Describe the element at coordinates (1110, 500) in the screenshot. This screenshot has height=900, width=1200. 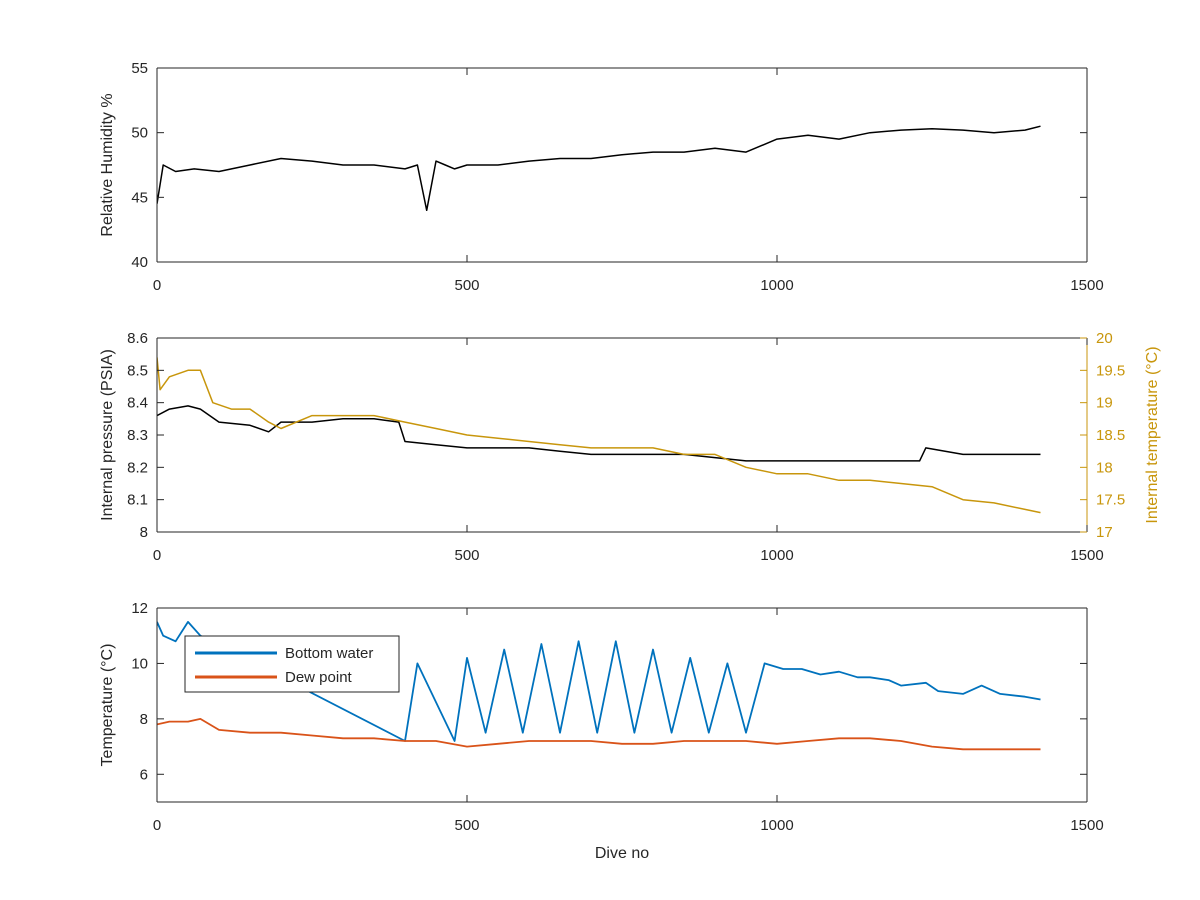
I see `y2-tick-label: 17.5` at that location.